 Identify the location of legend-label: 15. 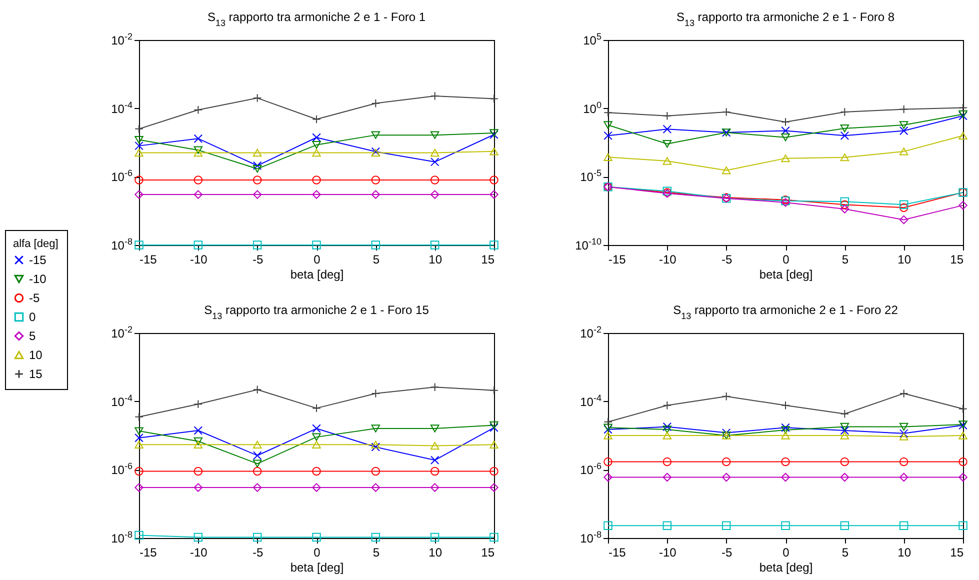
(36, 374).